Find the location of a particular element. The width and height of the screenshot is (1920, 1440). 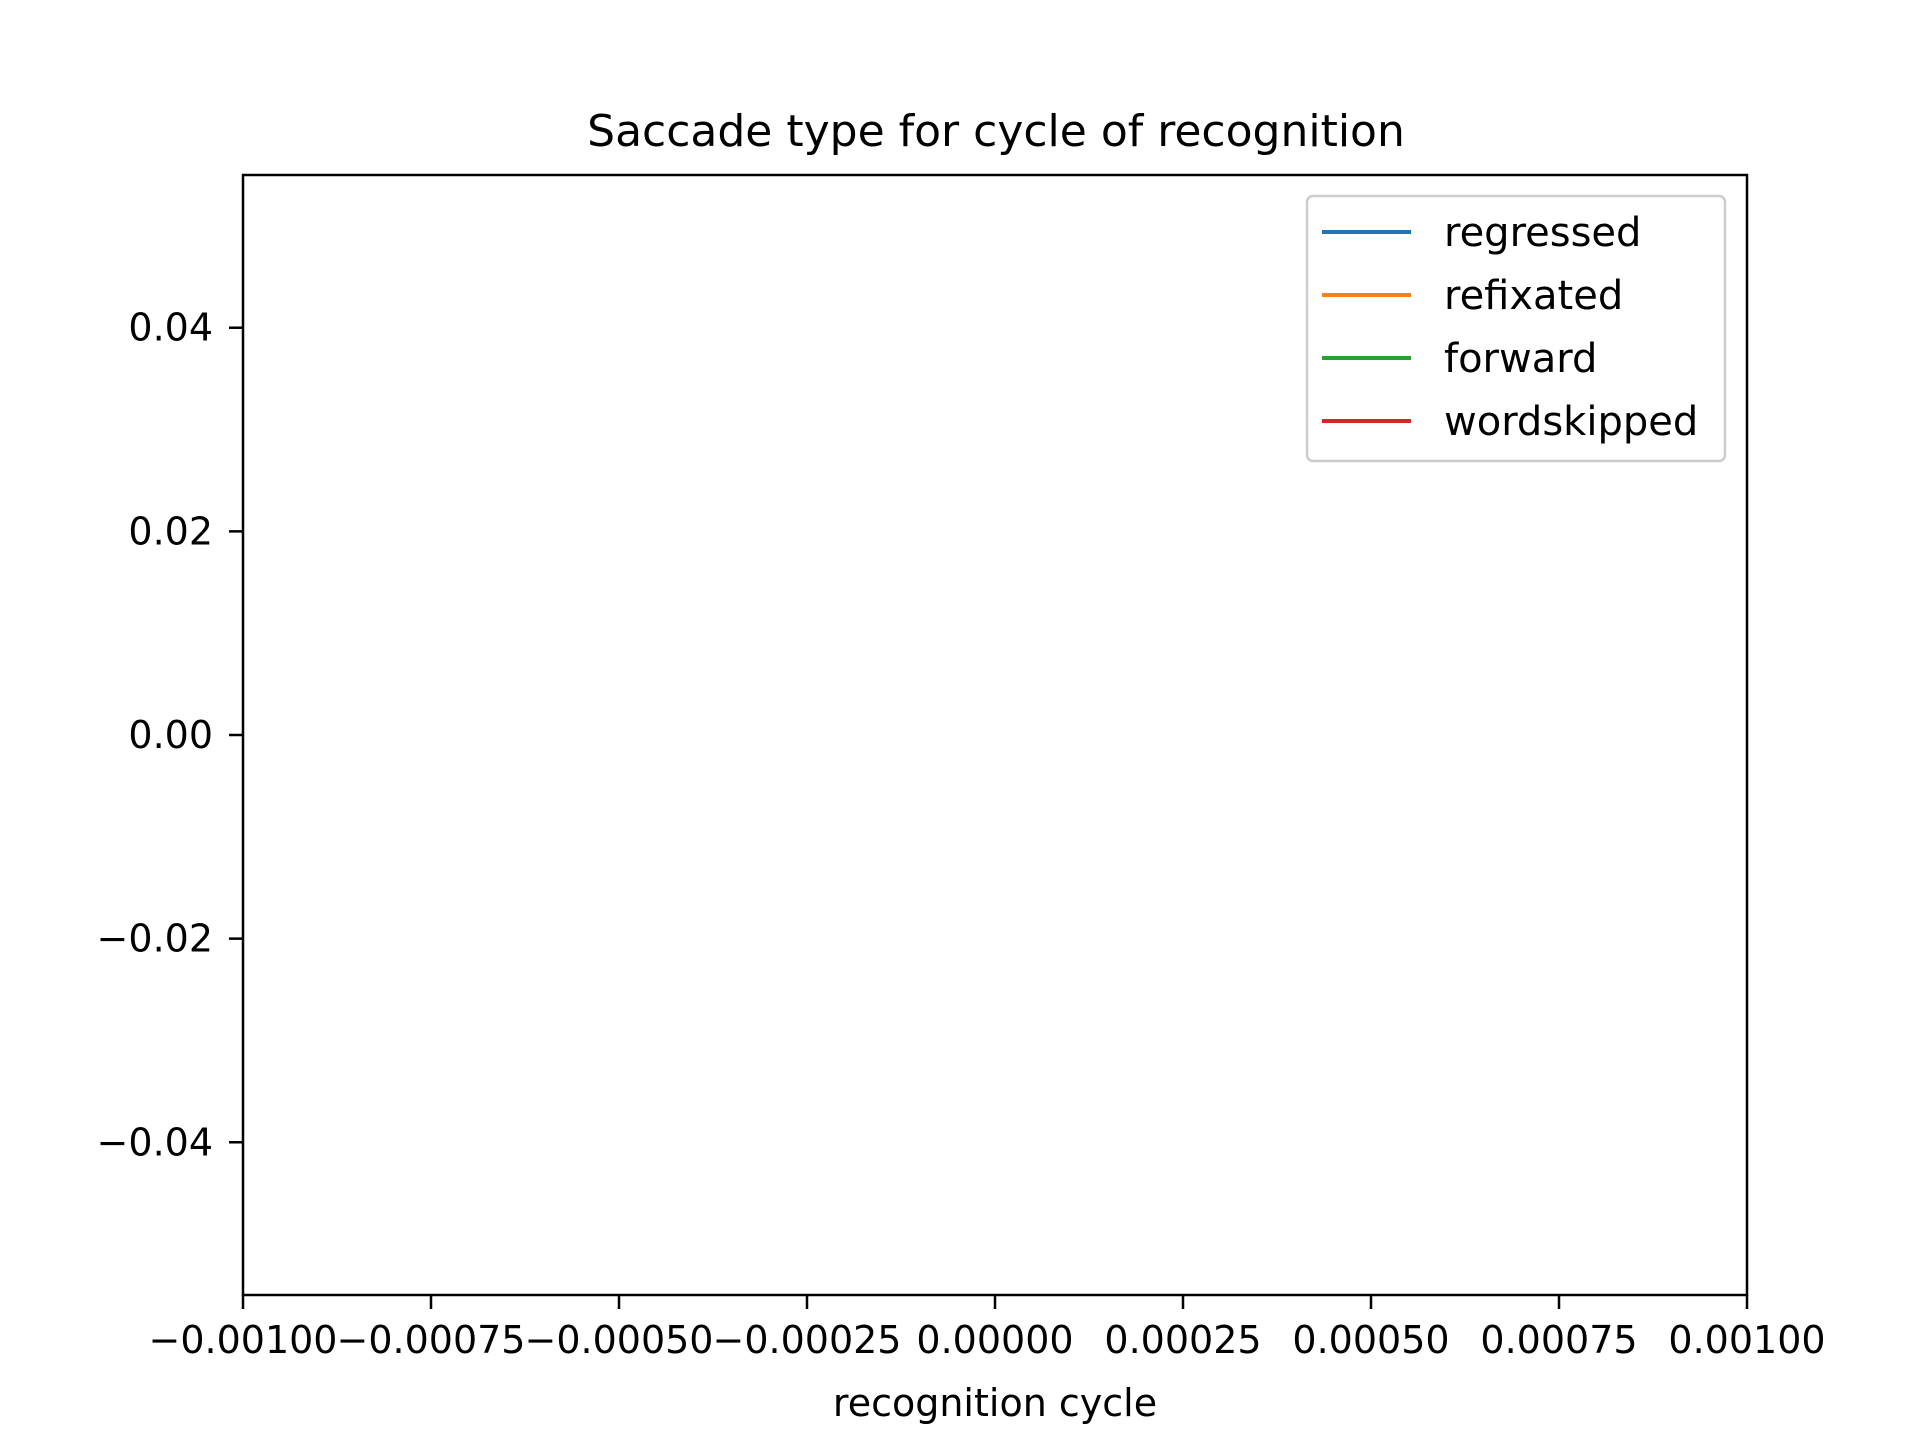

chart-title: Saccade type for cycle of recognition is located at coordinates (996, 131).